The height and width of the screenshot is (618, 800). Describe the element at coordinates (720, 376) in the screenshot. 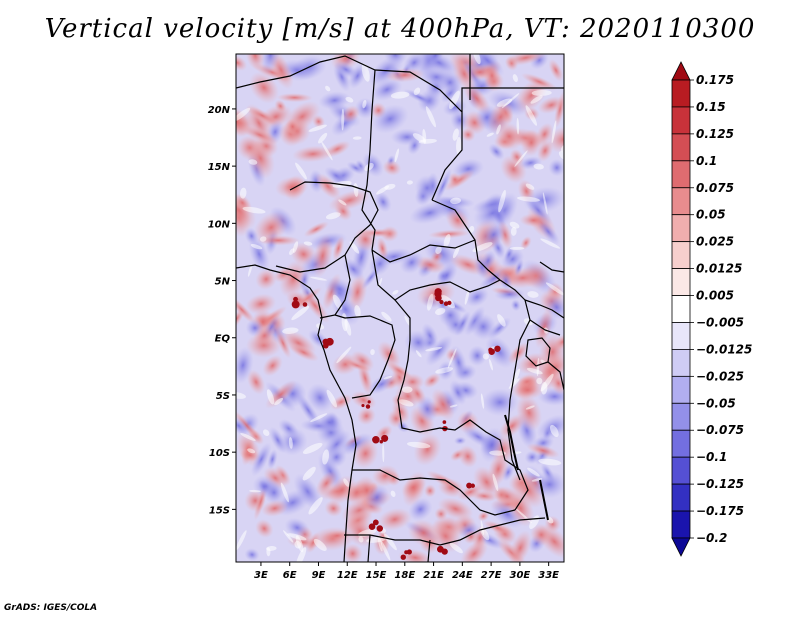

I see `colorbar-label: −0.025` at that location.